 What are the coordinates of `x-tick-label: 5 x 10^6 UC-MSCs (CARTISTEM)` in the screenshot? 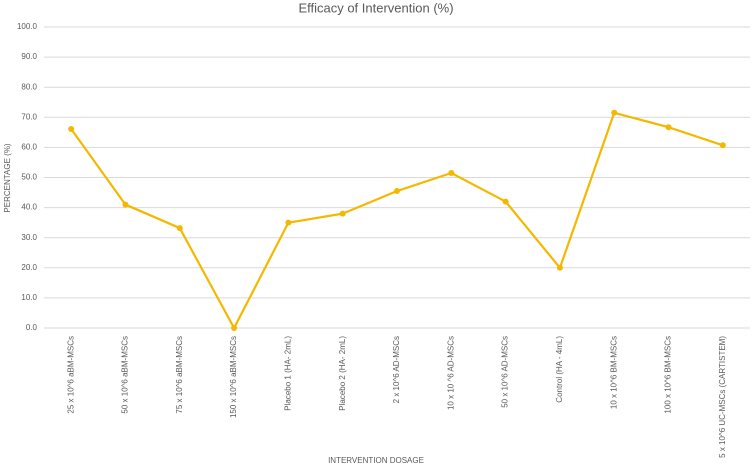 It's located at (722, 397).